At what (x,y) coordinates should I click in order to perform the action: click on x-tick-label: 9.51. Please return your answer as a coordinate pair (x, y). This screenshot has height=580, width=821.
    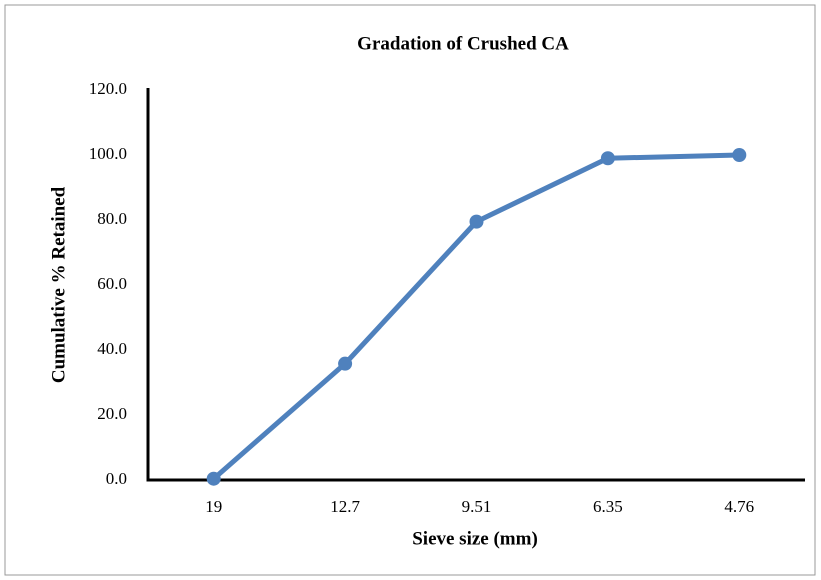
    Looking at the image, I should click on (477, 506).